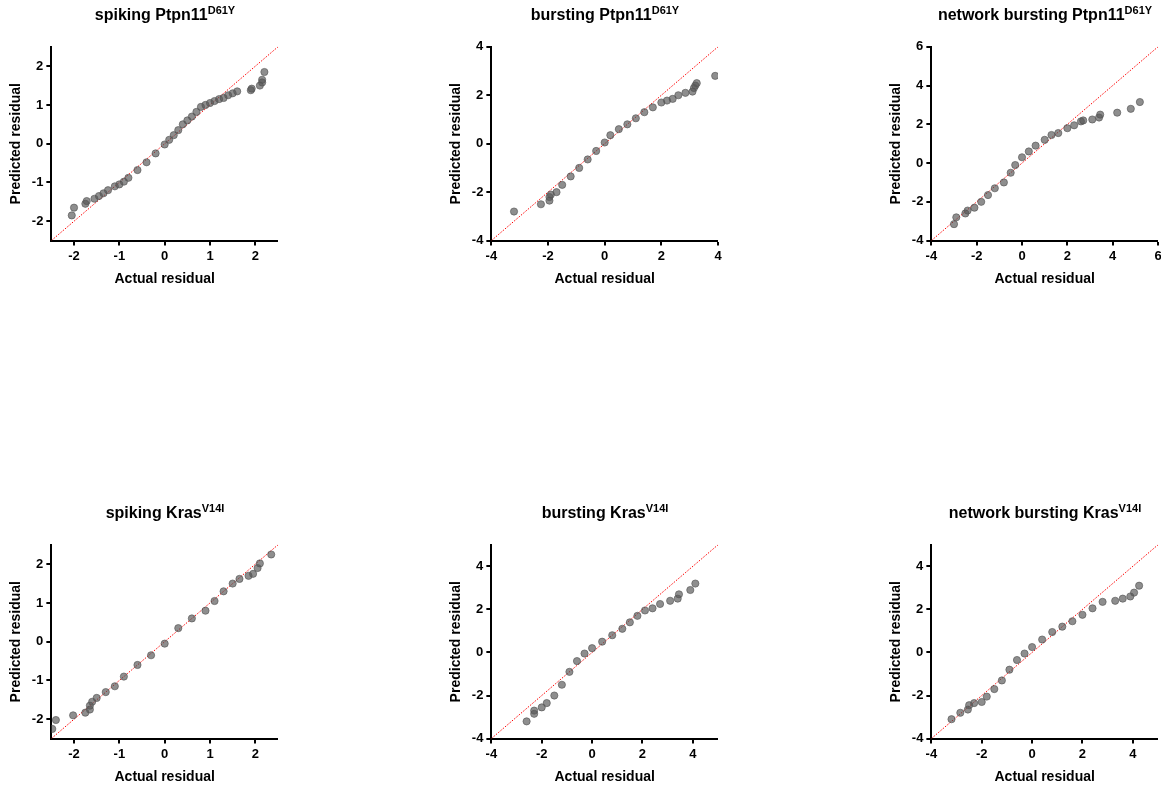  I want to click on chart-title: network bursting Kras$^{V14I}$, so click(1045, 512).